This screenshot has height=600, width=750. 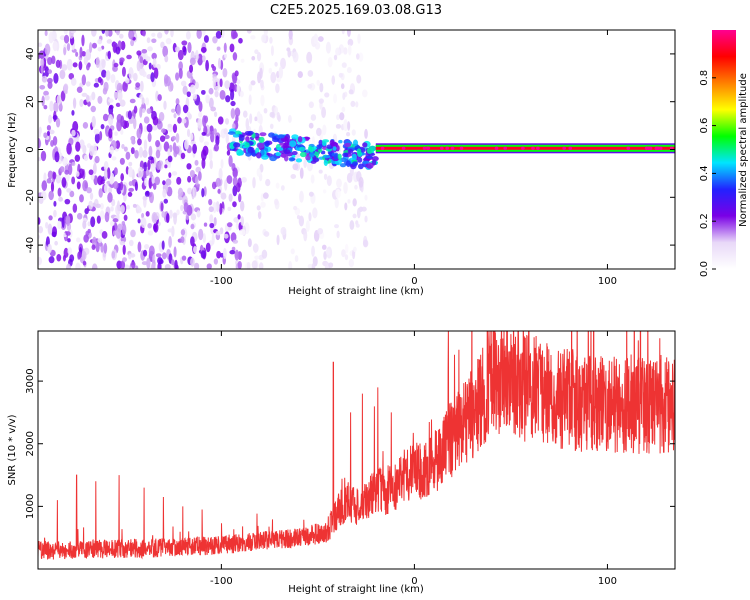 I want to click on snr-y-tick-label: 3000, so click(x=30, y=380).